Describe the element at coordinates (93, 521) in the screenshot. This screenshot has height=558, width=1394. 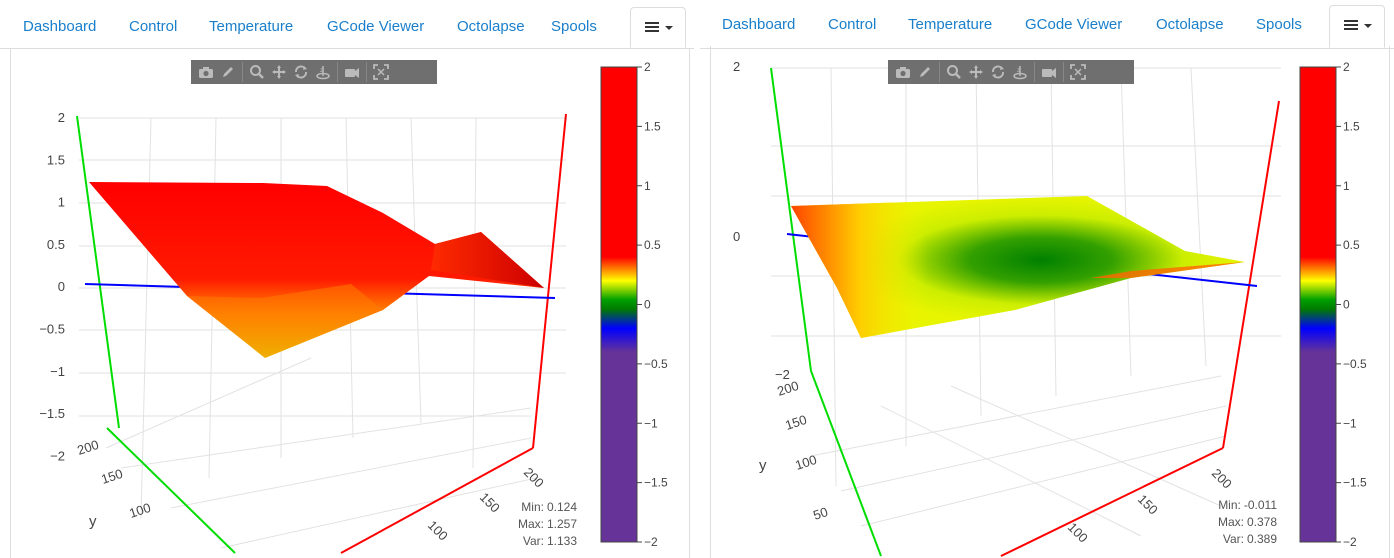
I see `y-axis-title: y` at that location.